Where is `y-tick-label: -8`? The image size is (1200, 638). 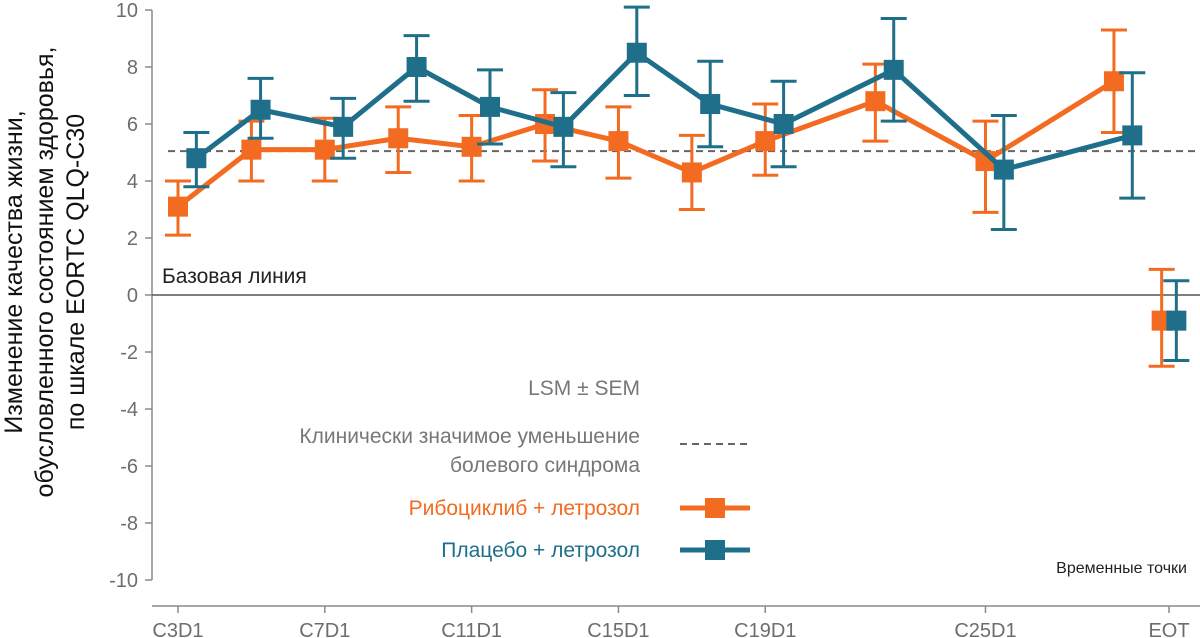 y-tick-label: -8 is located at coordinates (129, 524).